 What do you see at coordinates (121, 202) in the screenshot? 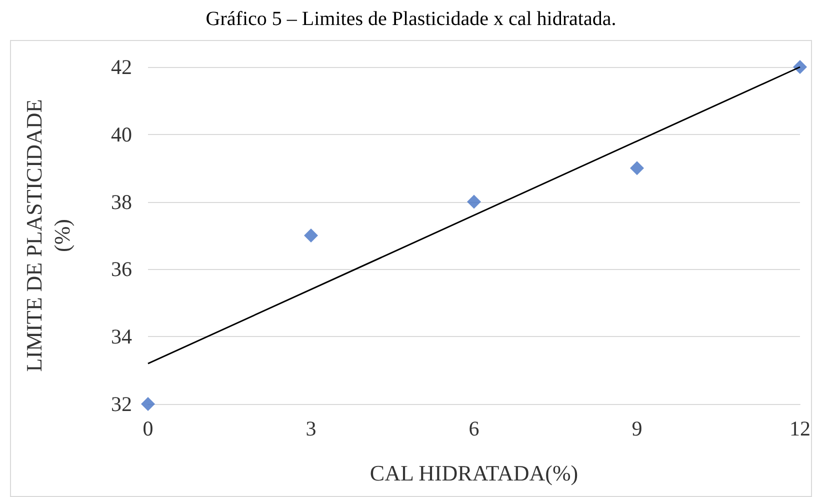
I see `y-tick-label: 38` at bounding box center [121, 202].